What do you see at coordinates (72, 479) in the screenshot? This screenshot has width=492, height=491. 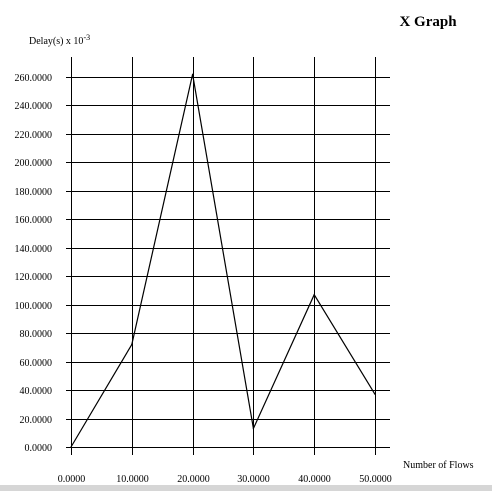 I see `x-tick-label: 0.0000` at bounding box center [72, 479].